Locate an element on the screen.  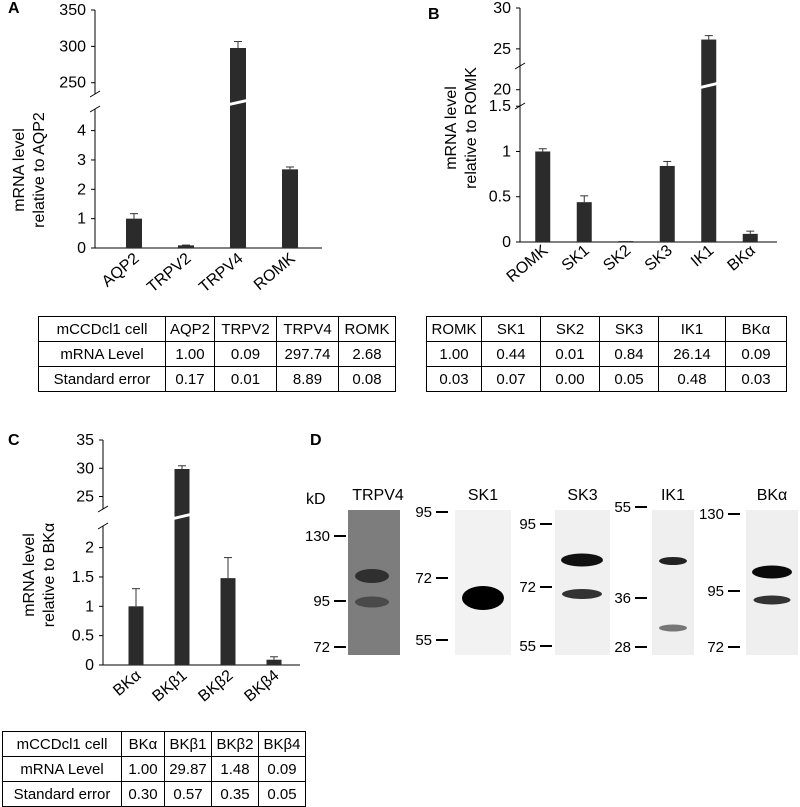
table-row: 0.03 0.07 0.00 0.05 0.48 0.03 is located at coordinates (606, 379).